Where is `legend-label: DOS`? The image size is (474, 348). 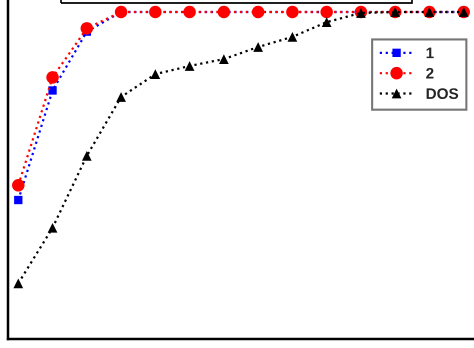 legend-label: DOS is located at coordinates (442, 94).